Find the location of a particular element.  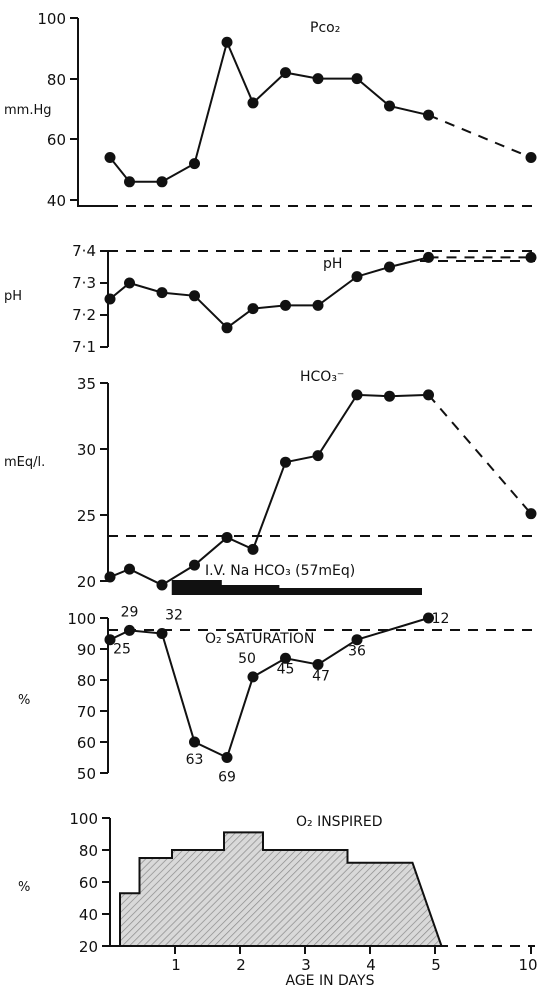

o2-saturation-series: 25 29 32 63 69 50 45 47 36 12 is located at coordinates (277, 695).